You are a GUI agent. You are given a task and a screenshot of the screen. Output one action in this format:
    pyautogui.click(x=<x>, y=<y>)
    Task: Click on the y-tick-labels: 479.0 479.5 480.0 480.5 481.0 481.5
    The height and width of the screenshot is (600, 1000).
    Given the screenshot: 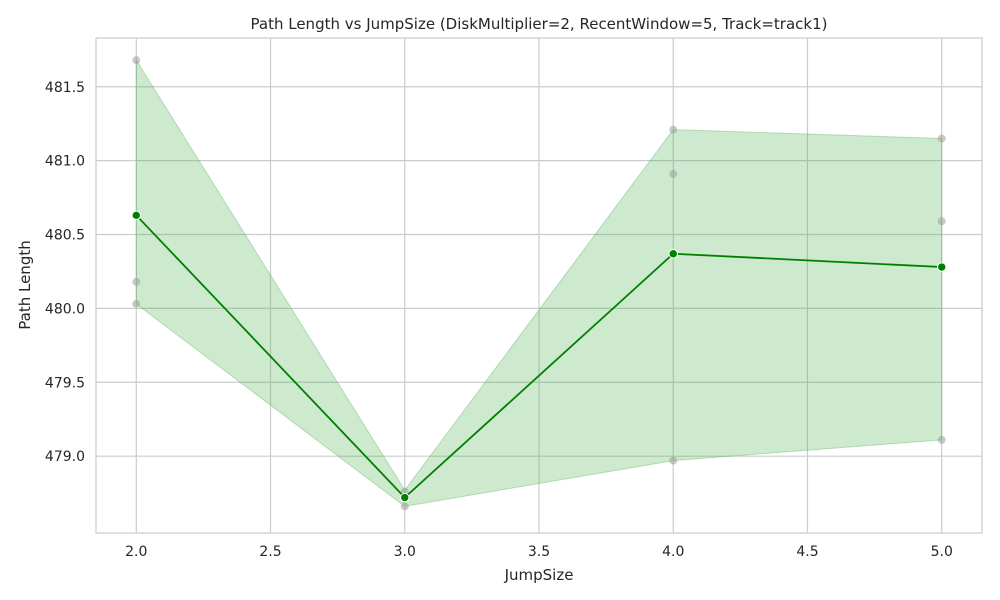 What is the action you would take?
    pyautogui.click(x=65, y=272)
    